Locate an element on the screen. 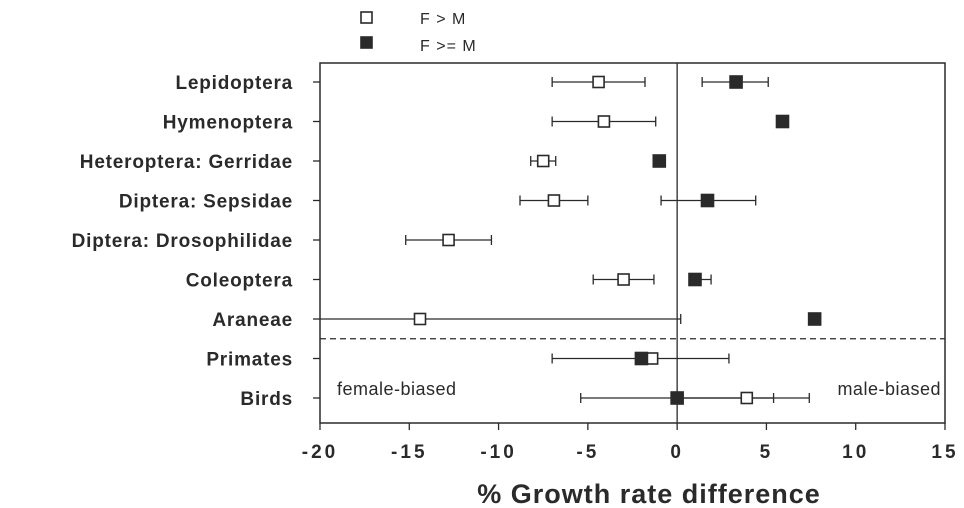 This screenshot has width=964, height=508. x-tick-label: -10 is located at coordinates (498, 452).